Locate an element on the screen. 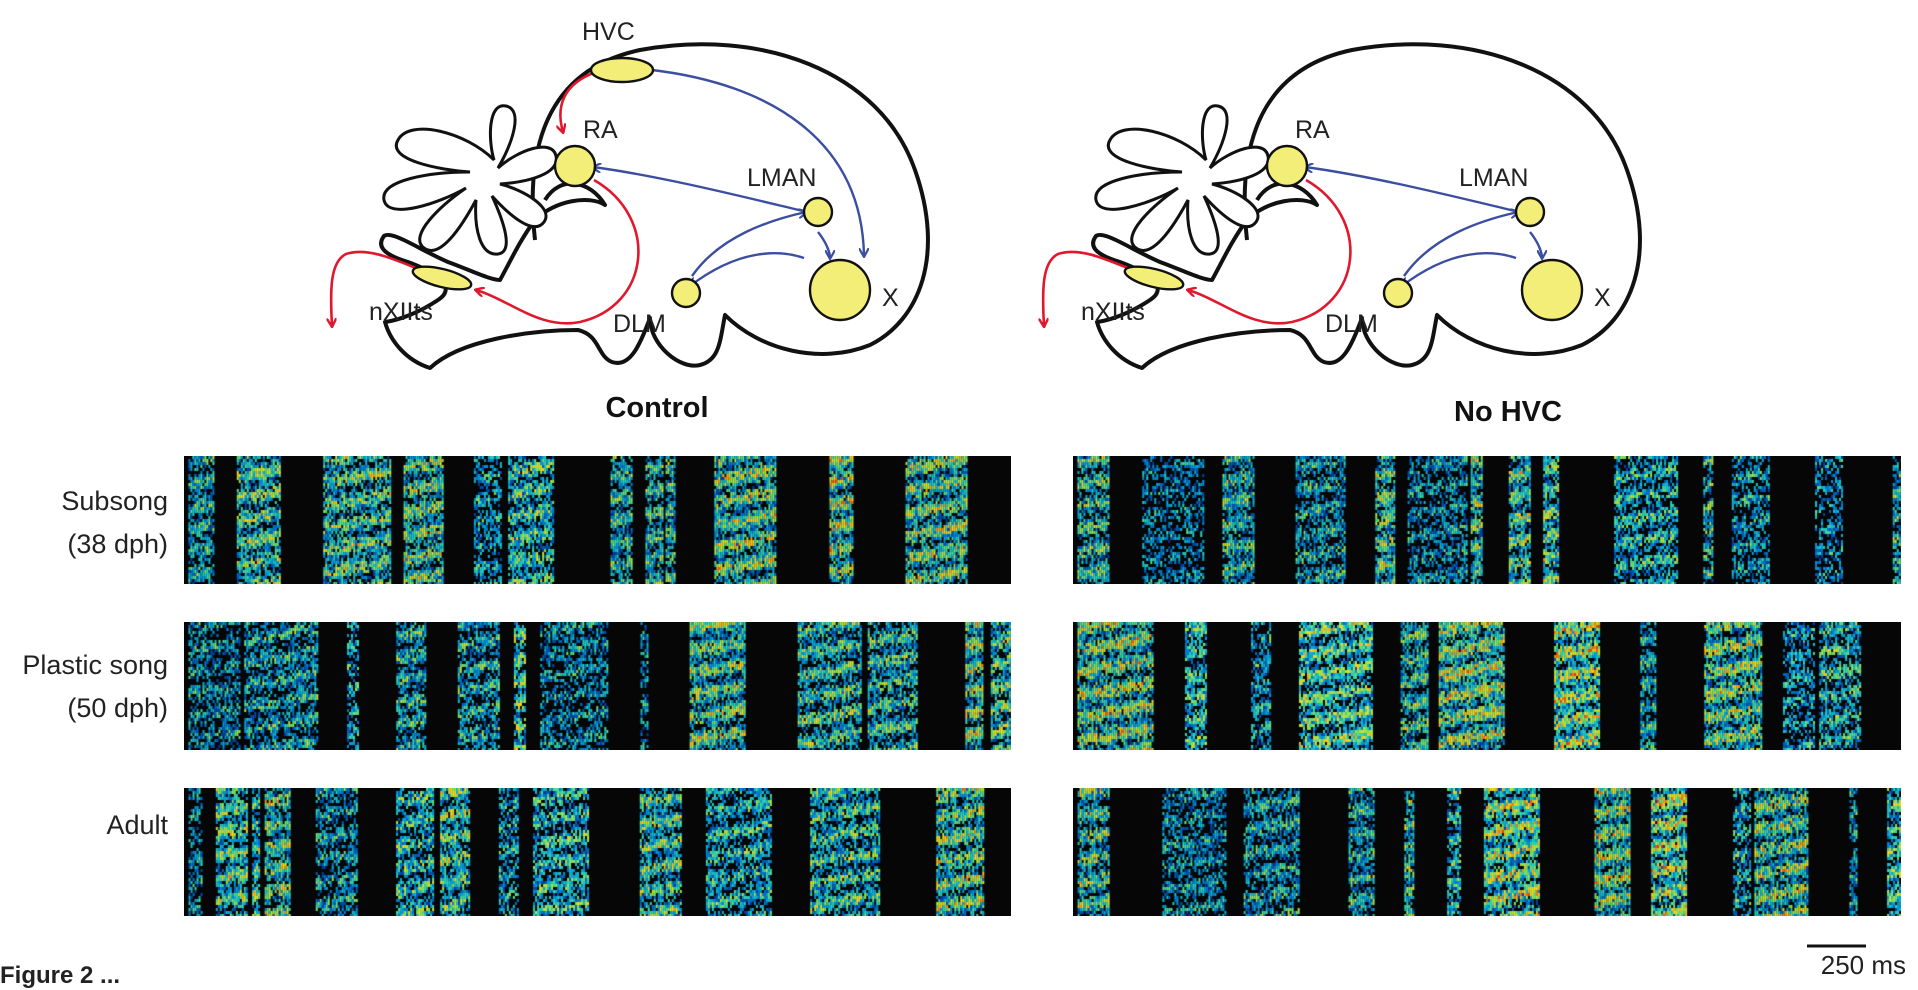  row-label-subsong: Subsong (38 dph) is located at coordinates (114, 522).